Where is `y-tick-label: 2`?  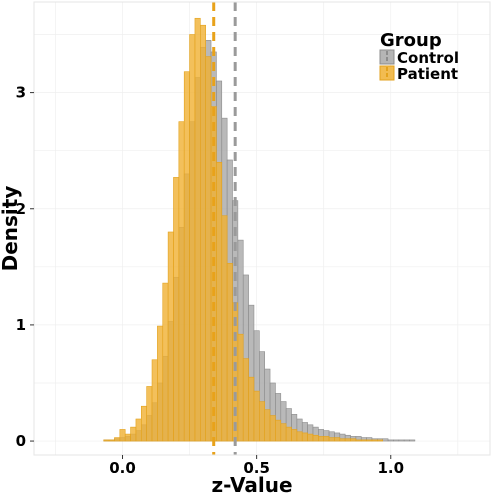
y-tick-label: 2 is located at coordinates (21, 209).